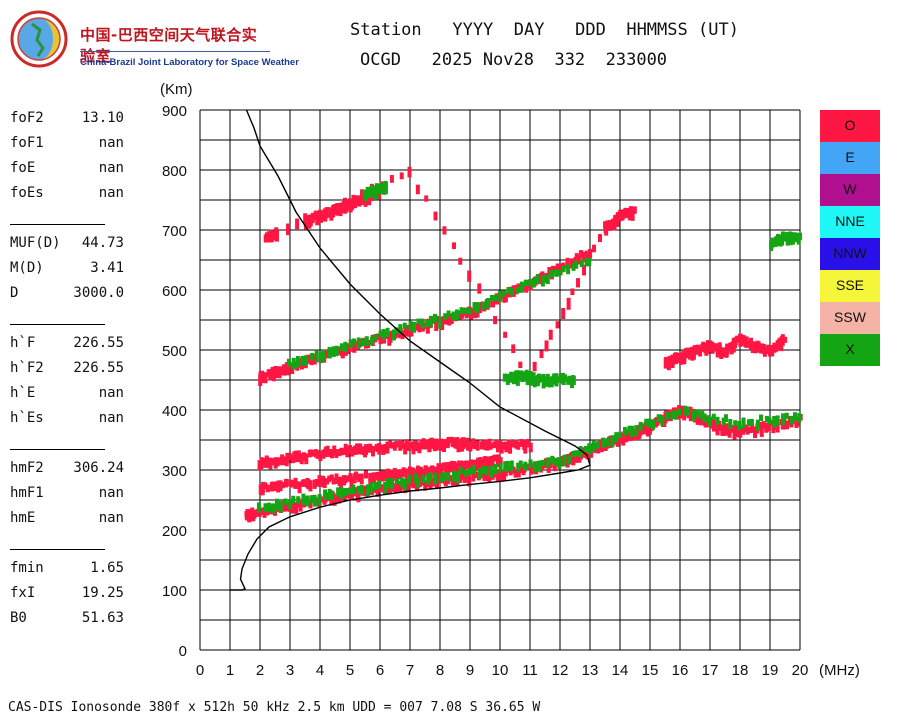 The image size is (900, 720). Describe the element at coordinates (850, 126) in the screenshot. I see `legend-item-o: O` at that location.